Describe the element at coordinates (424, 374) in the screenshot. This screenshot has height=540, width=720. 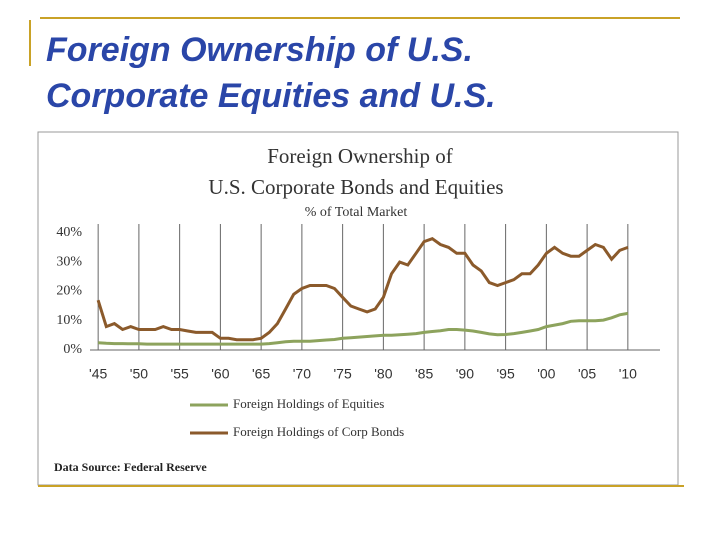
I see `x-tick-label: '85` at that location.